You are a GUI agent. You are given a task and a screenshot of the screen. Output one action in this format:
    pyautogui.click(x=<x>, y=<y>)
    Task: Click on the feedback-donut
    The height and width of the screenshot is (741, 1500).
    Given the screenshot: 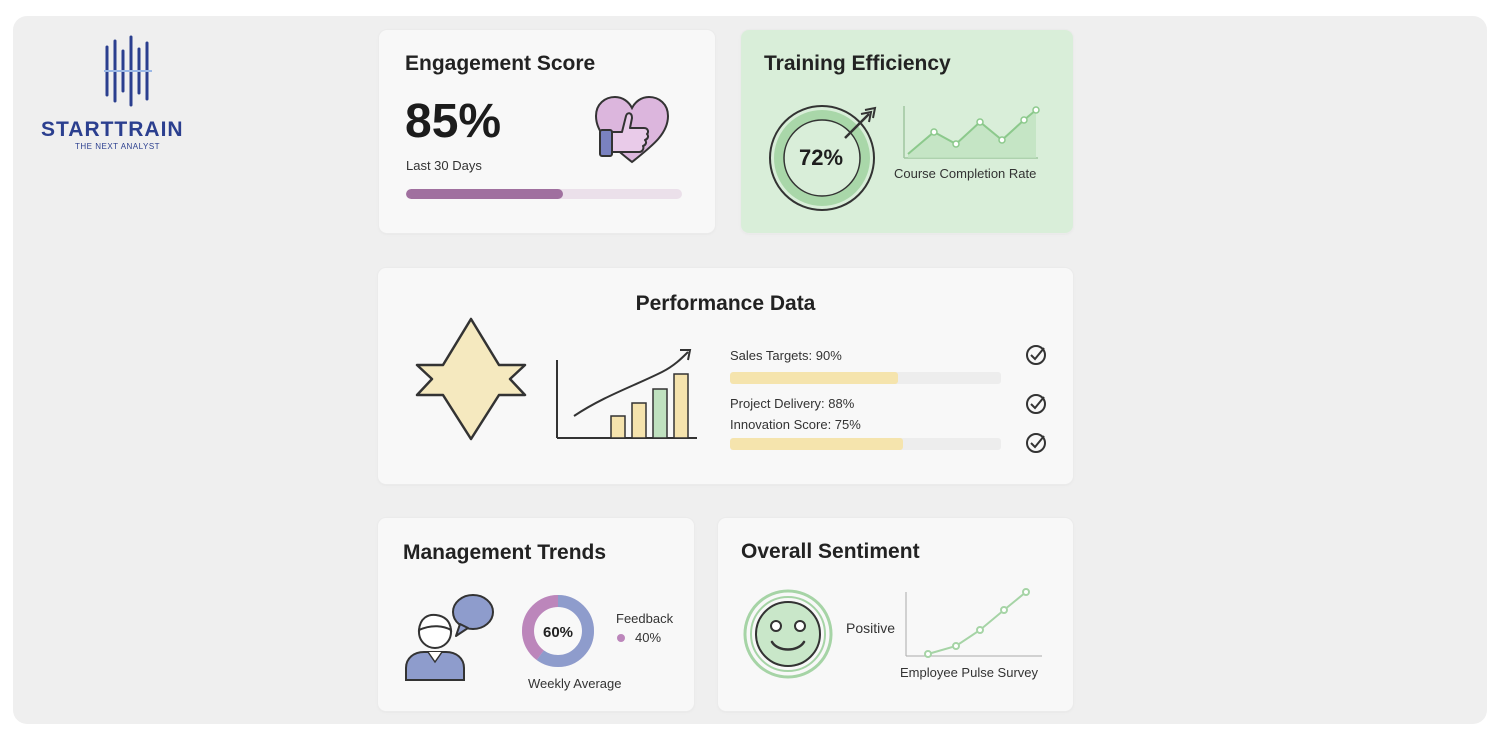 What is the action you would take?
    pyautogui.click(x=558, y=631)
    